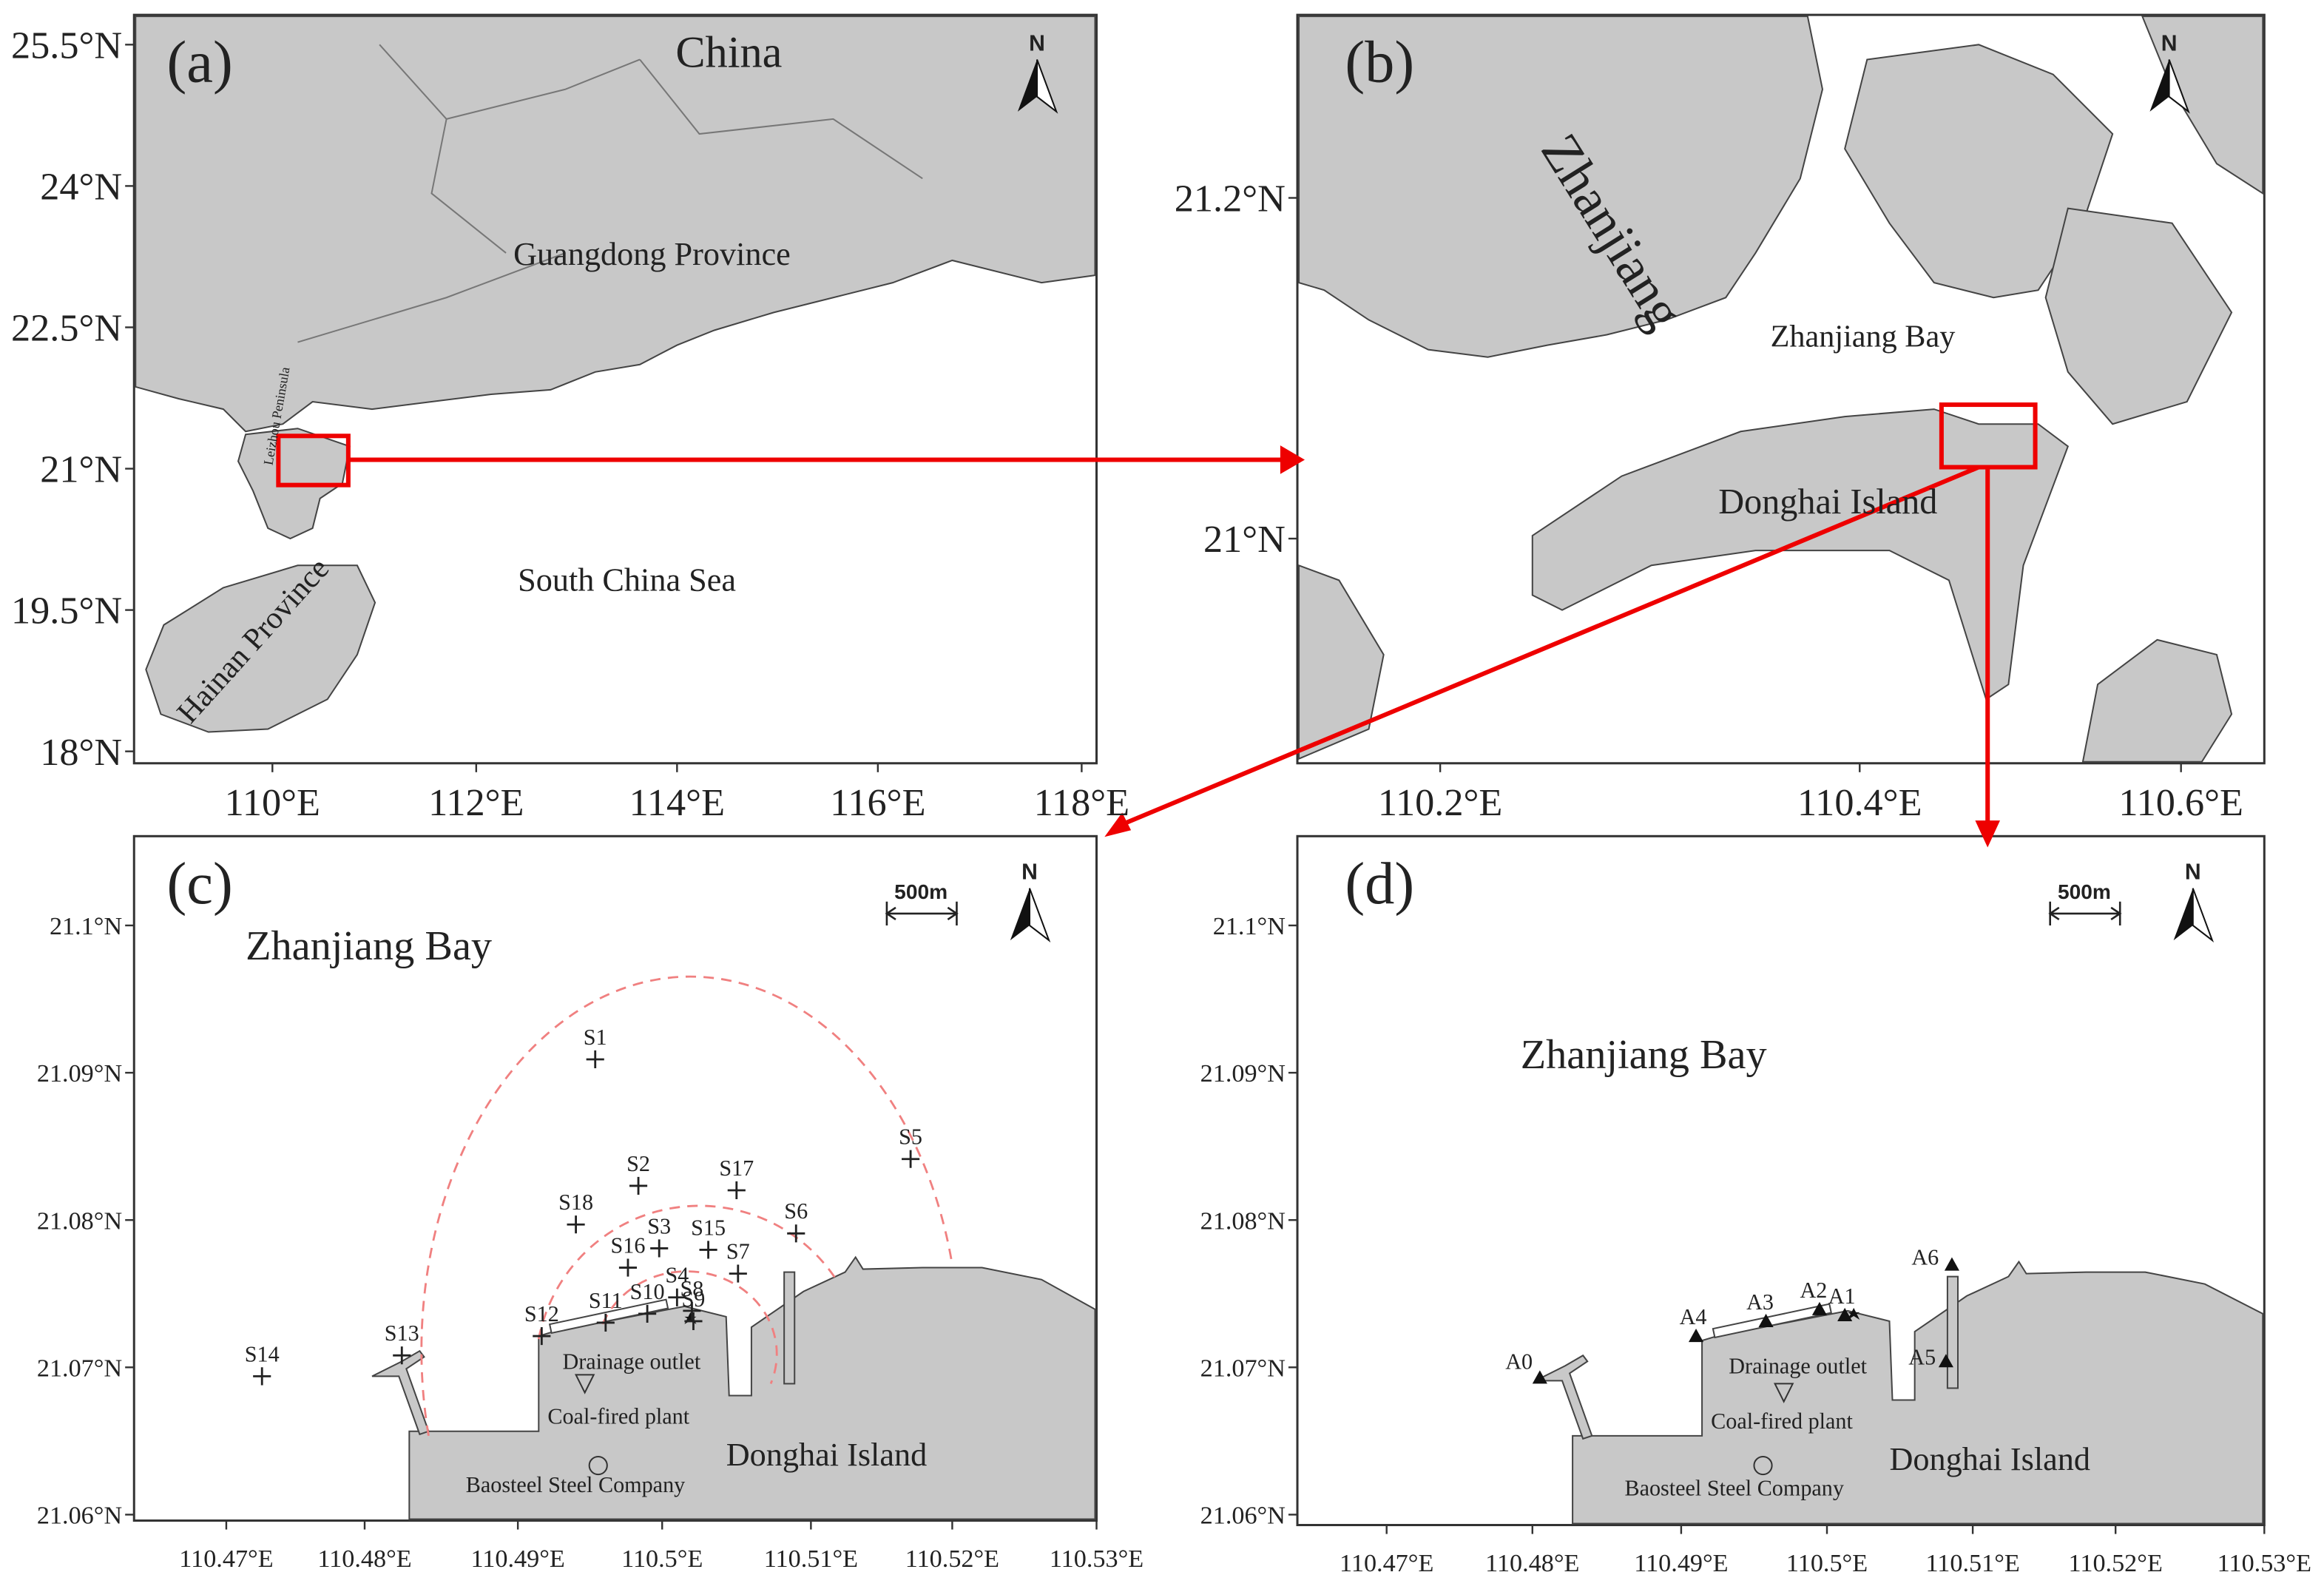 Image resolution: width=2324 pixels, height=1592 pixels. Describe the element at coordinates (736, 1168) in the screenshot. I see `station-label: S17` at that location.